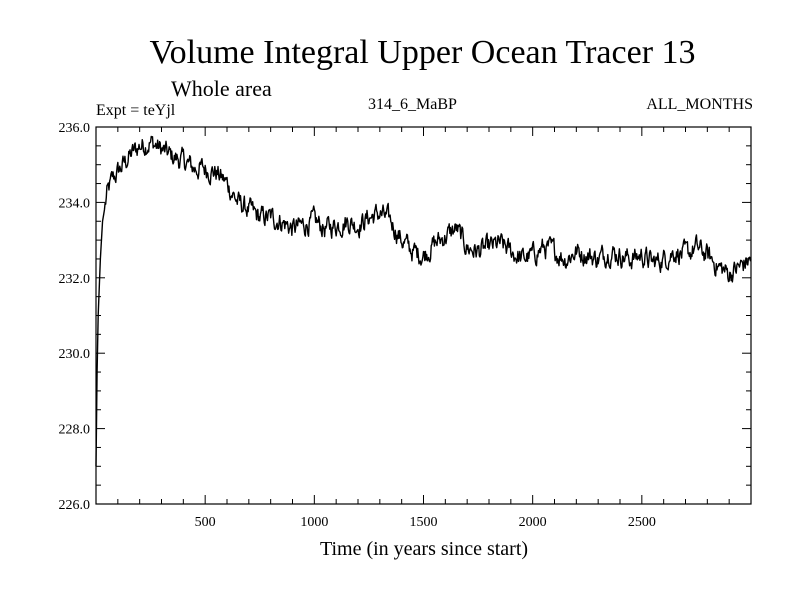  Describe the element at coordinates (422, 52) in the screenshot. I see `chart-title: Volume Integral Upper Ocean Tracer 13` at that location.